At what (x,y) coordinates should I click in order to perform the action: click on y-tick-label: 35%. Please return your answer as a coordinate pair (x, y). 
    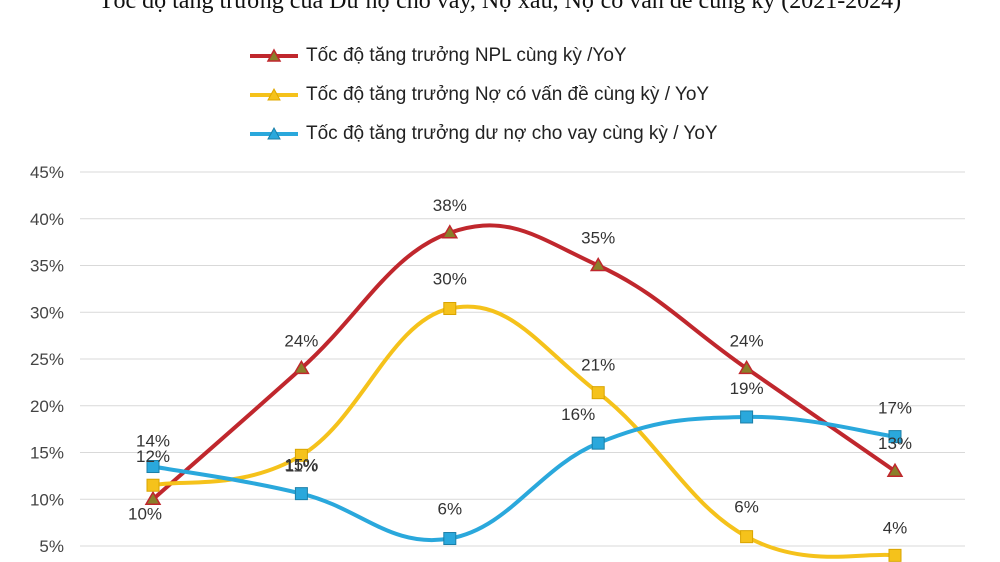
    Looking at the image, I should click on (47, 266).